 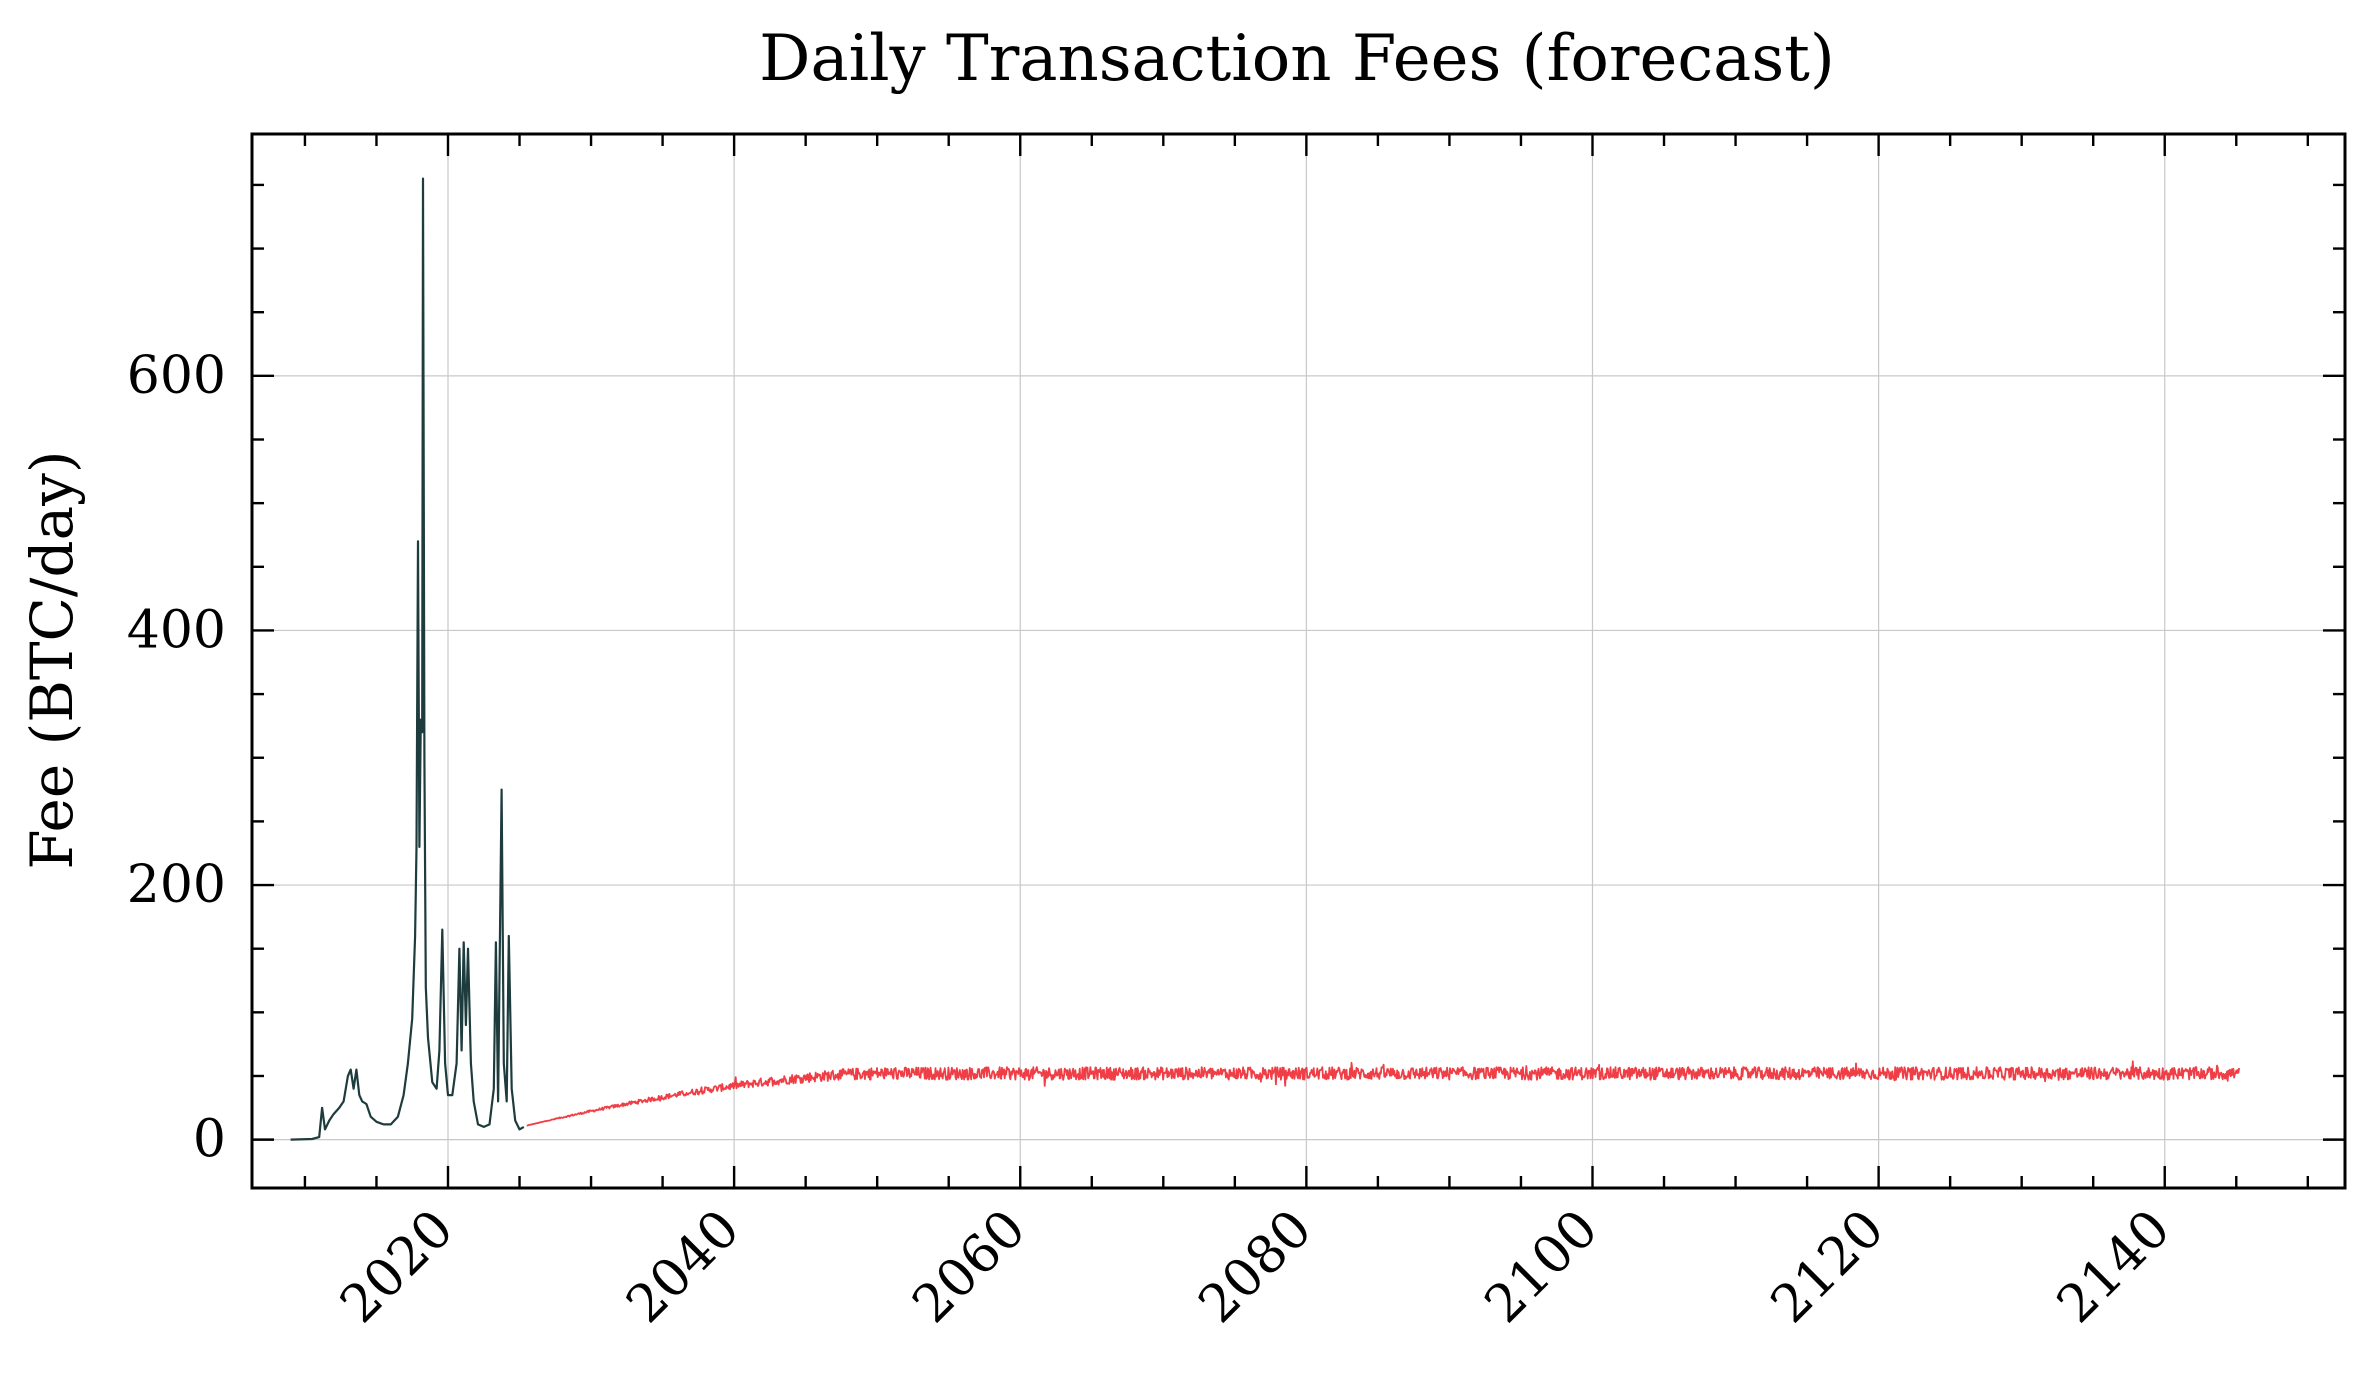 I want to click on y-axis-label: Fee (BTC/day), so click(x=52, y=659).